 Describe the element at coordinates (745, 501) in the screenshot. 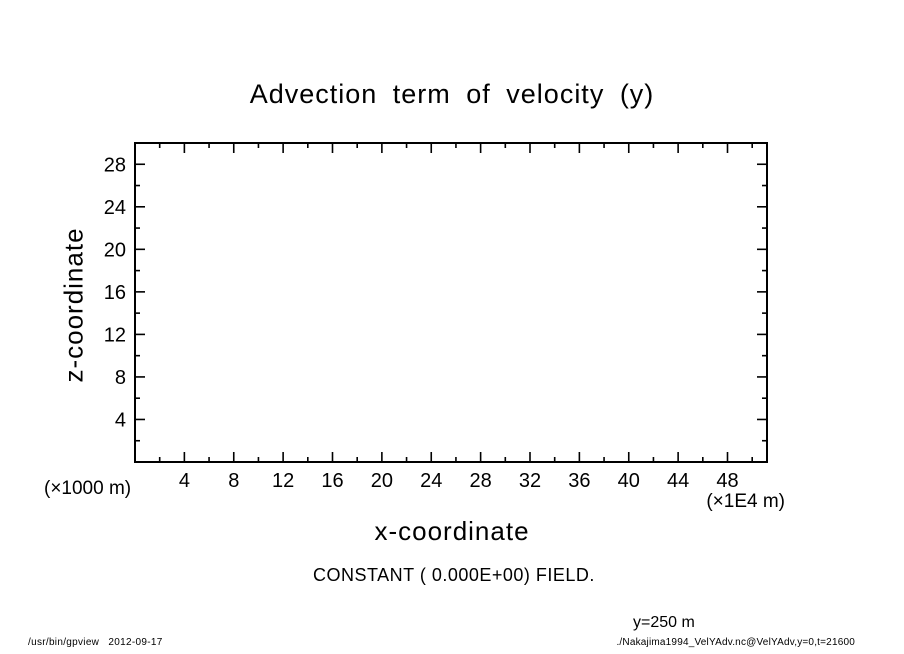

I see `x-axis-unit: (×1E4 m)` at that location.